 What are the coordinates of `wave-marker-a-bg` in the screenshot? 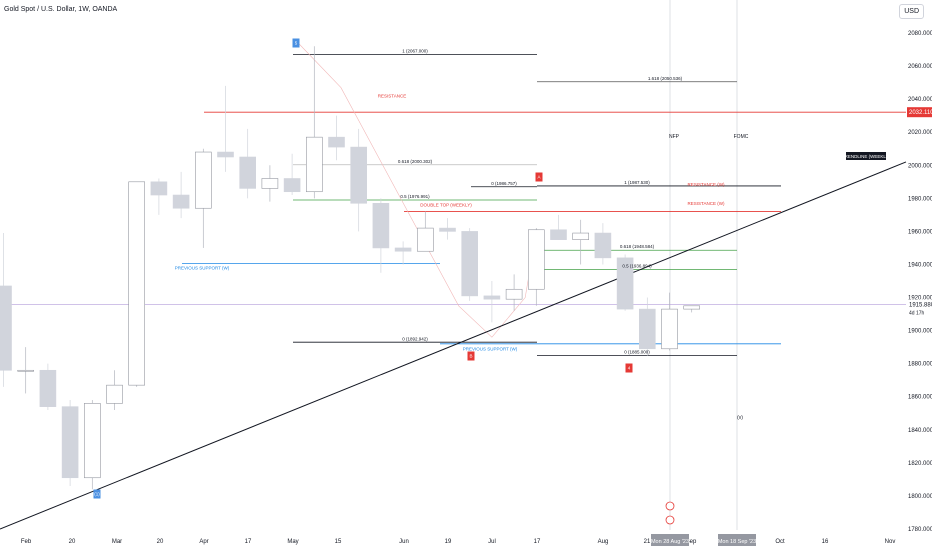 It's located at (539, 177).